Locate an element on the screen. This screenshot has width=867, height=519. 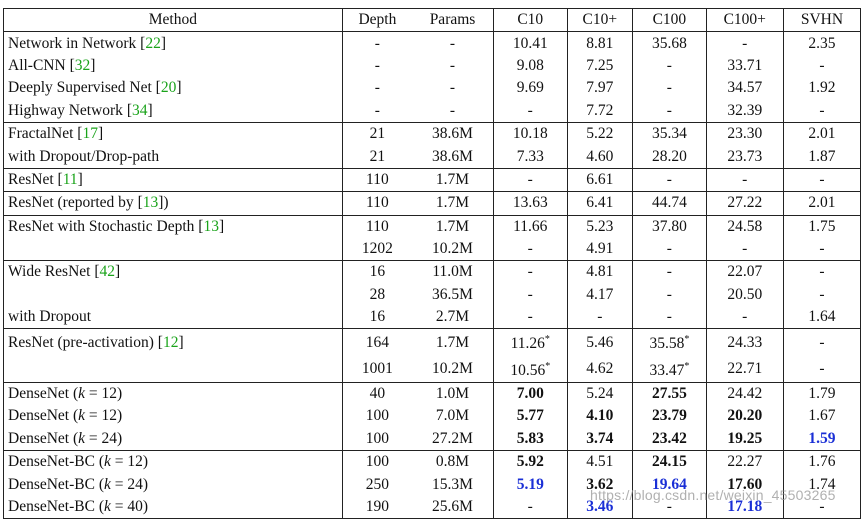
method-name: with Dropout/Drop-path is located at coordinates (84, 156).